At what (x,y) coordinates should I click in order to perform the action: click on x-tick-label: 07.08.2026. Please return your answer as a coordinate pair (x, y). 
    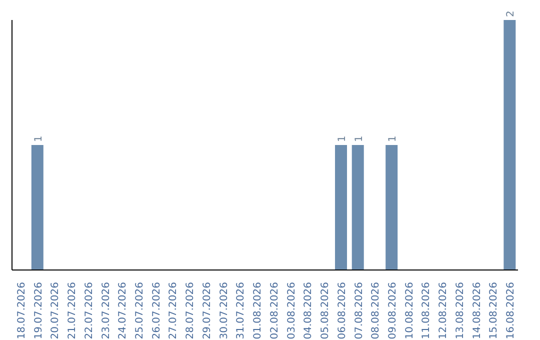
    Looking at the image, I should click on (359, 311).